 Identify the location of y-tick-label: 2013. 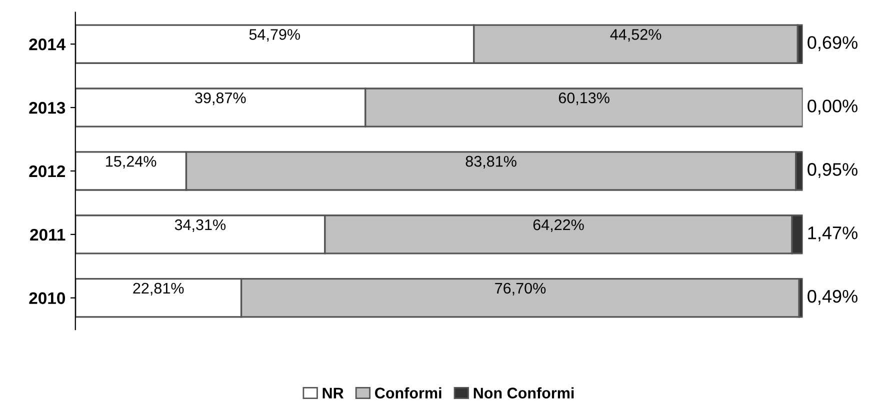
(47, 108).